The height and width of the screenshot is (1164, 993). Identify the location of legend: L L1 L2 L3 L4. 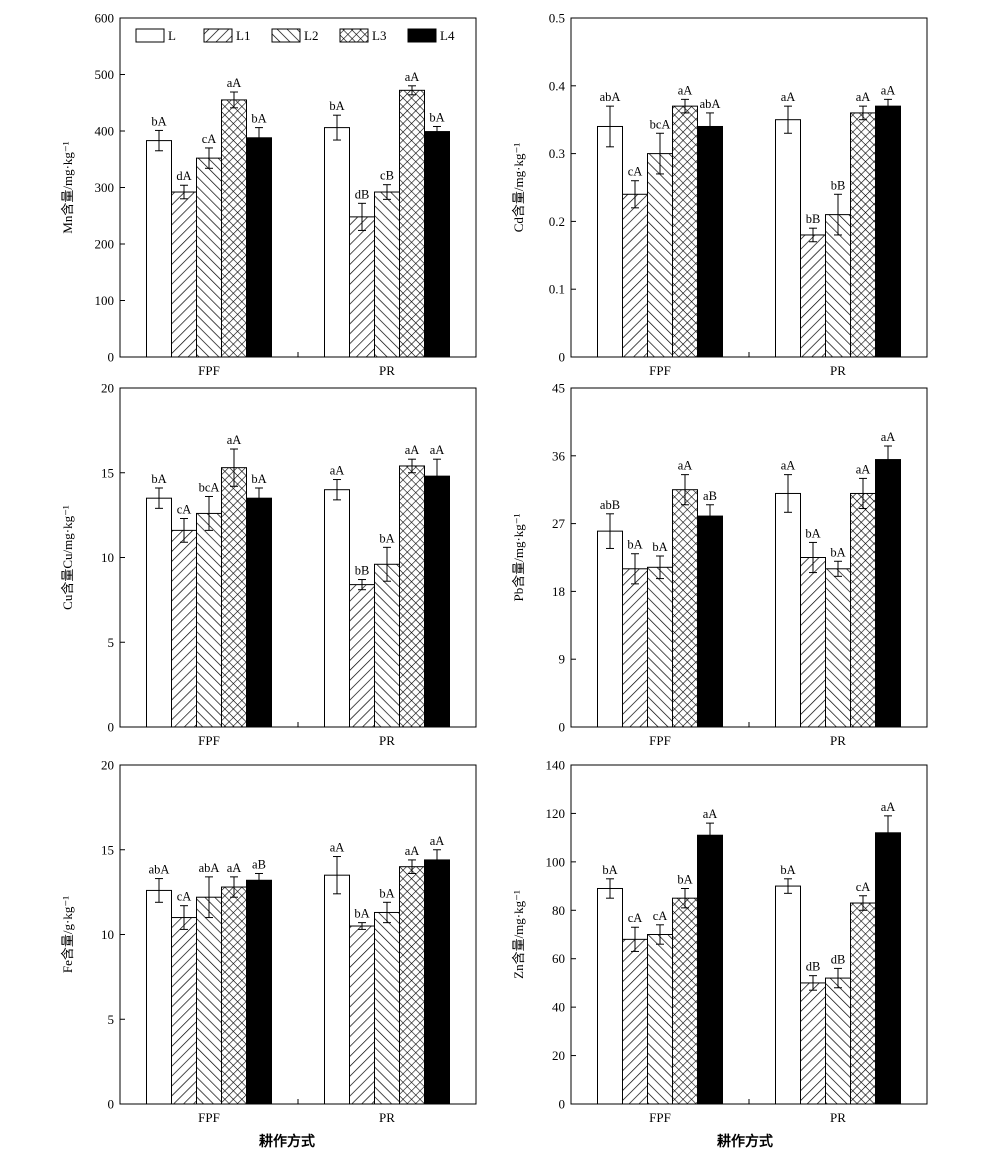
(295, 35).